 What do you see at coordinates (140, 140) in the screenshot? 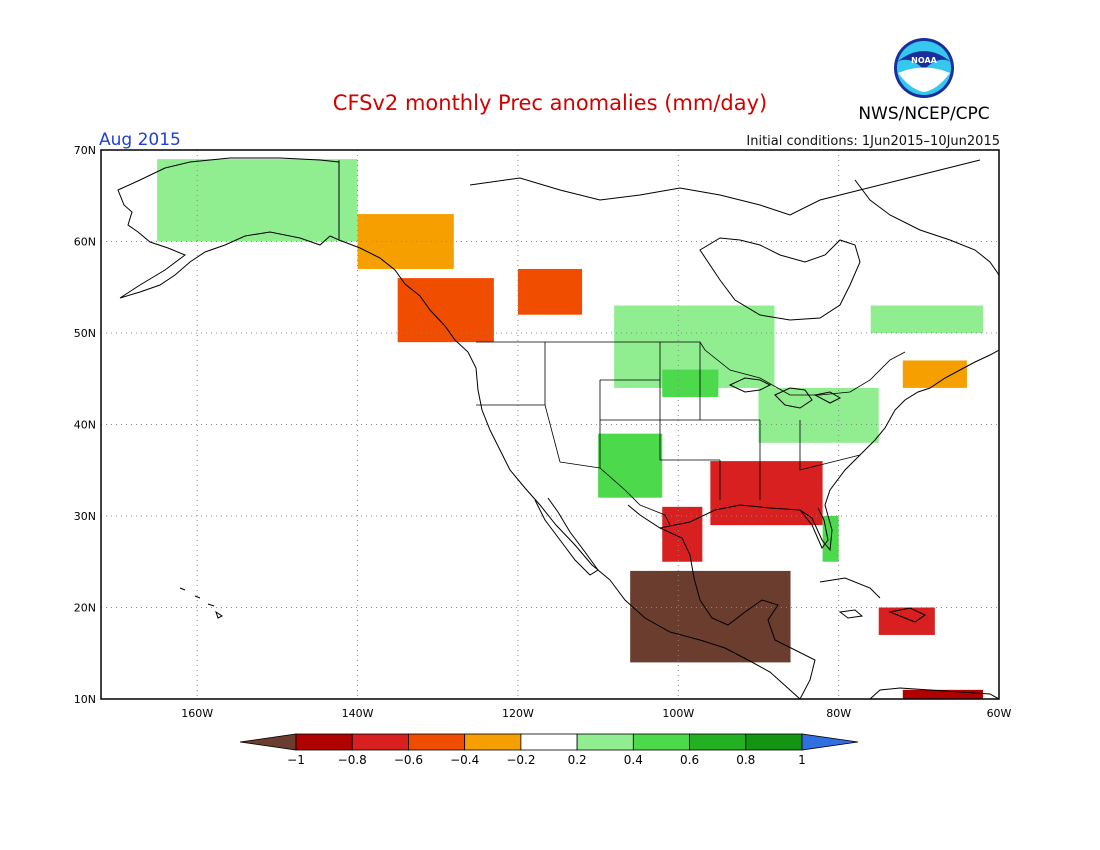
I see `forecast-month: Aug 2015` at bounding box center [140, 140].